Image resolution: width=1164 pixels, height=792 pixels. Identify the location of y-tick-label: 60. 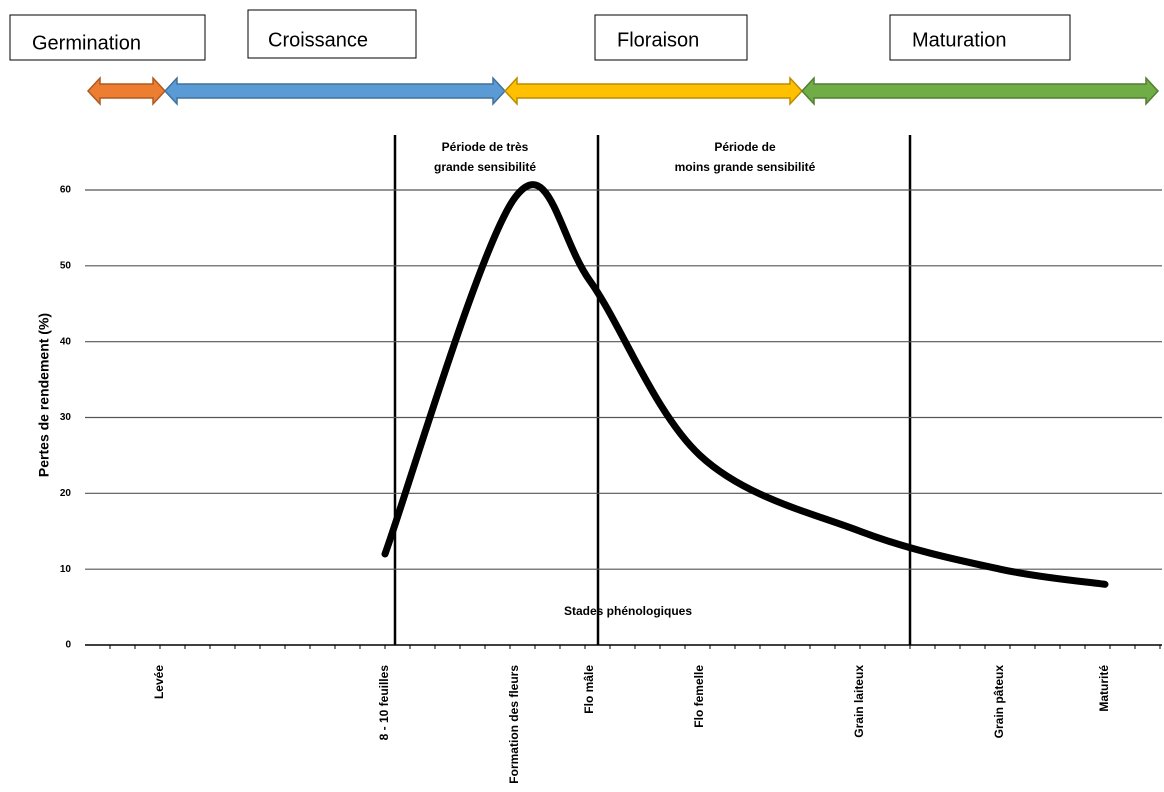
(66, 190).